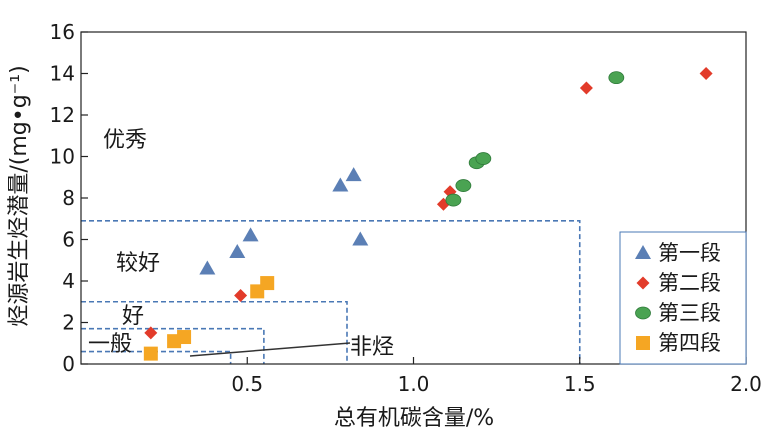  I want to click on legend-label-series3: 第三段, so click(689, 313).